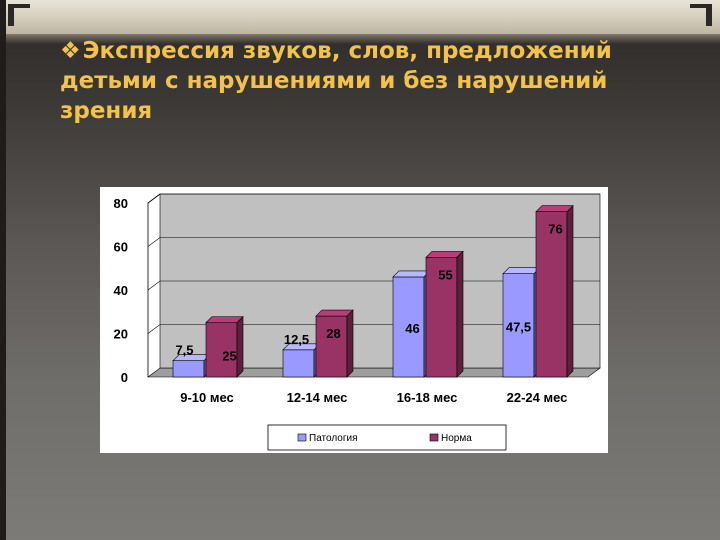  Describe the element at coordinates (184, 350) in the screenshot. I see `data-label: 7,5` at that location.